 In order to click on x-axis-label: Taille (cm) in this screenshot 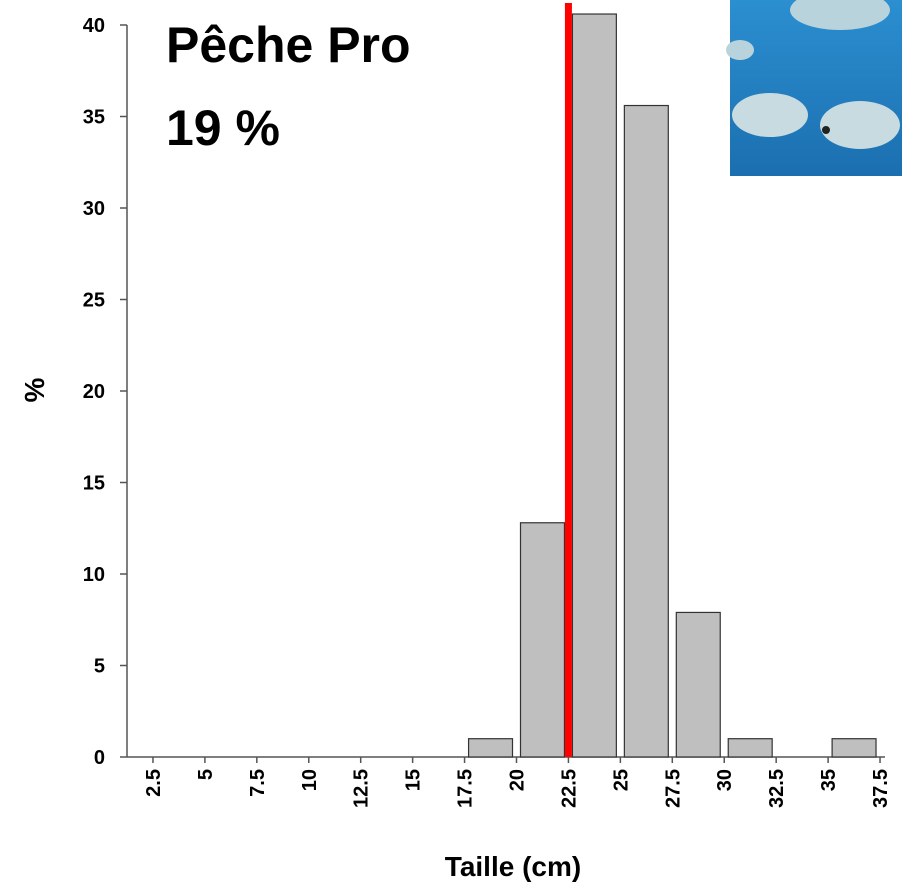, I will do `click(513, 866)`.